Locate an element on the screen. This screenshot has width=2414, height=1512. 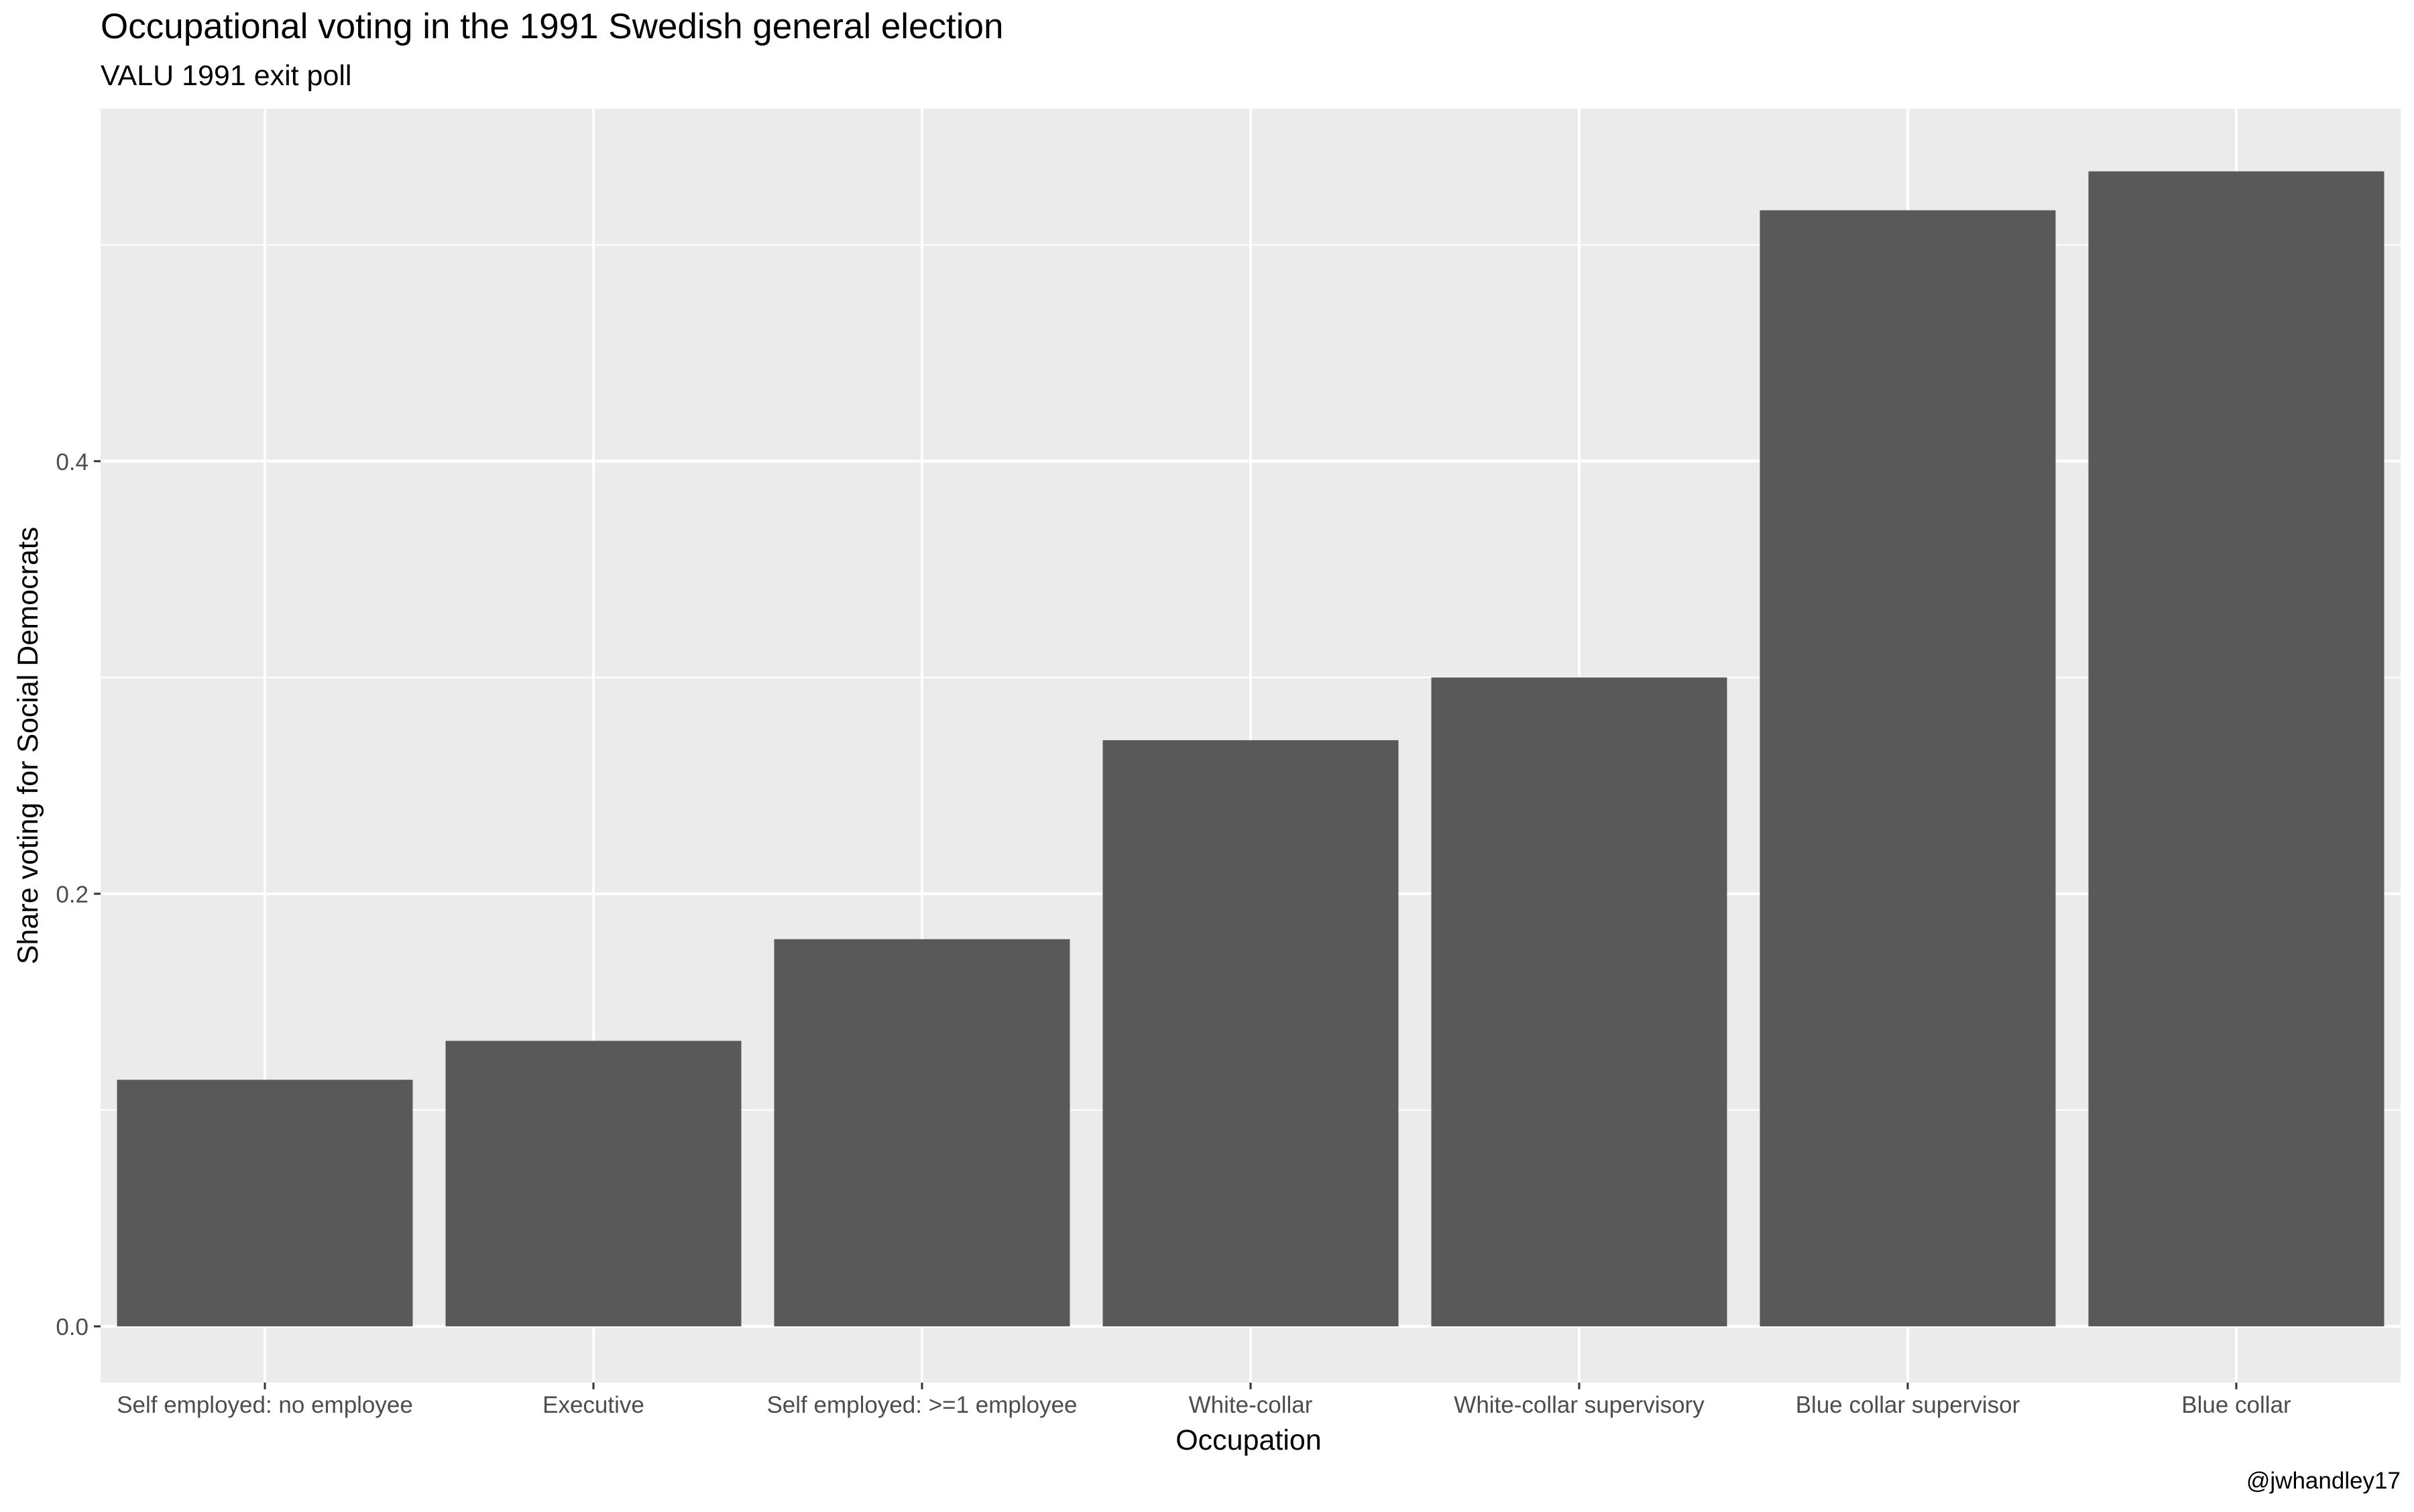
chart-caption: @jwhandley17 is located at coordinates (2323, 1481).